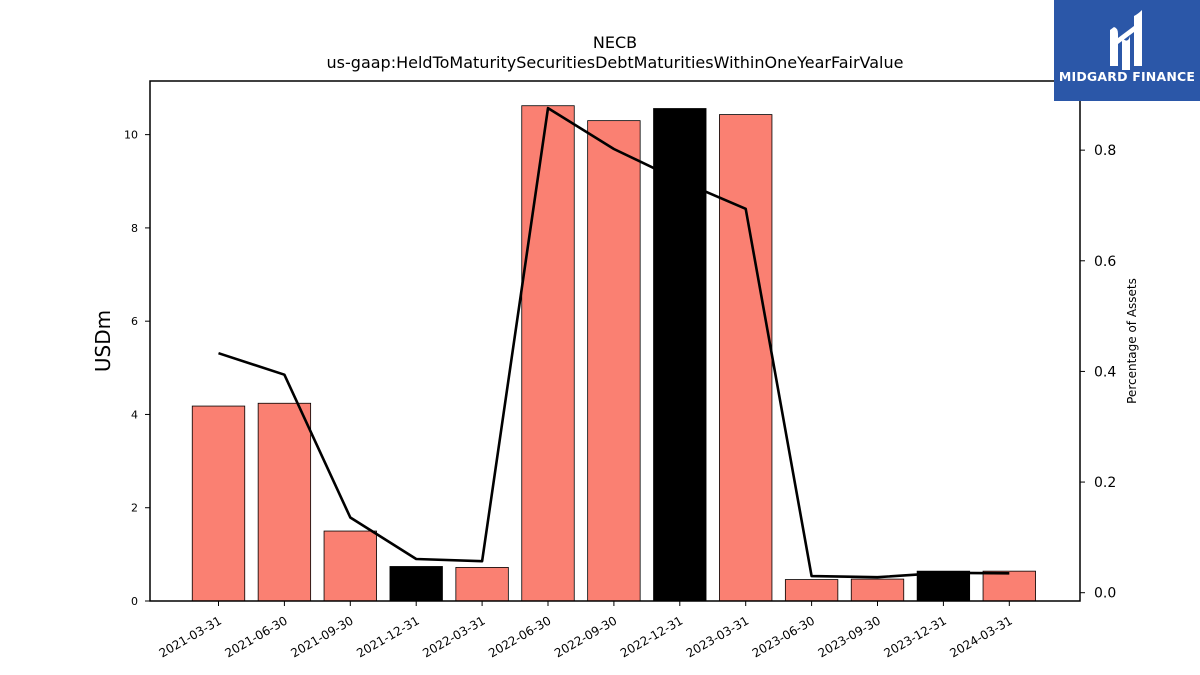 Image resolution: width=1200 pixels, height=675 pixels. Describe the element at coordinates (255, 636) in the screenshot. I see `x-tick-label: 2021-06-30` at that location.